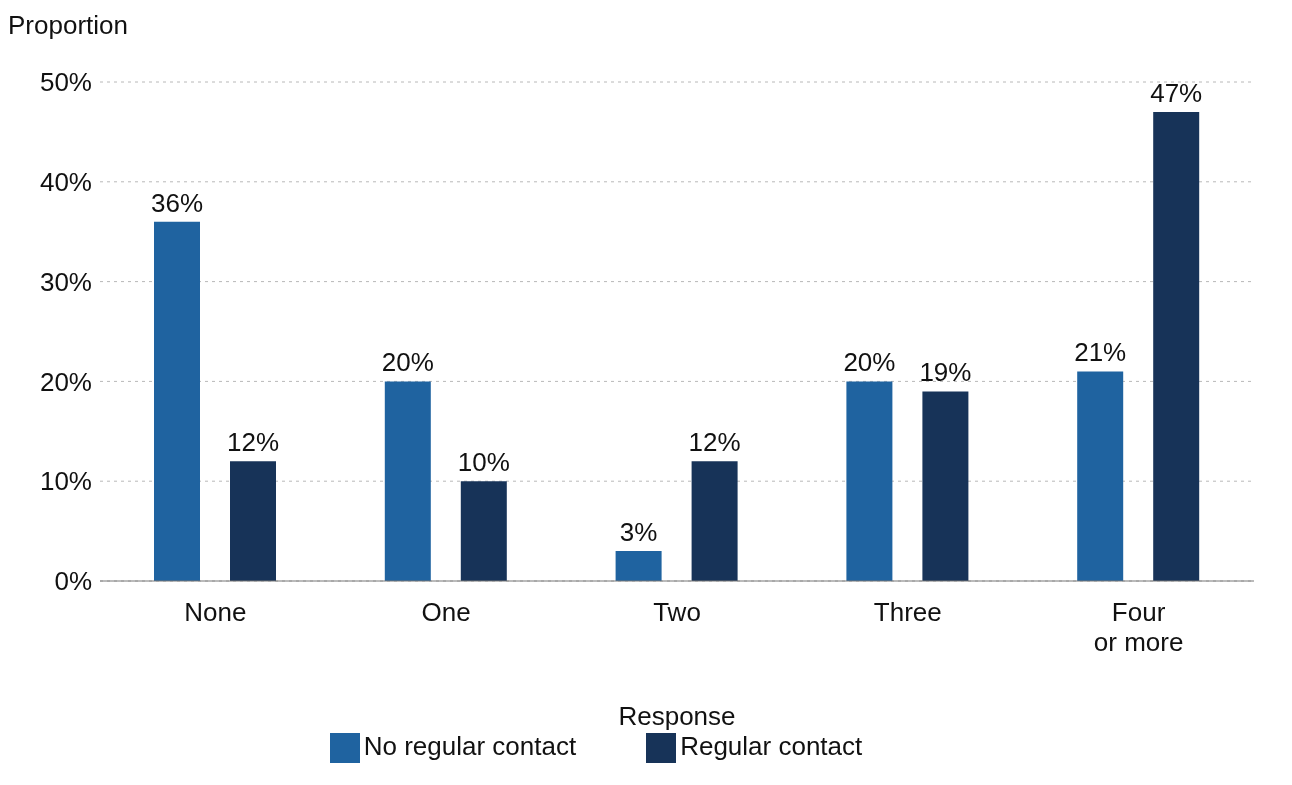  What do you see at coordinates (65, 381) in the screenshot?
I see `y-tick-label: 20%` at bounding box center [65, 381].